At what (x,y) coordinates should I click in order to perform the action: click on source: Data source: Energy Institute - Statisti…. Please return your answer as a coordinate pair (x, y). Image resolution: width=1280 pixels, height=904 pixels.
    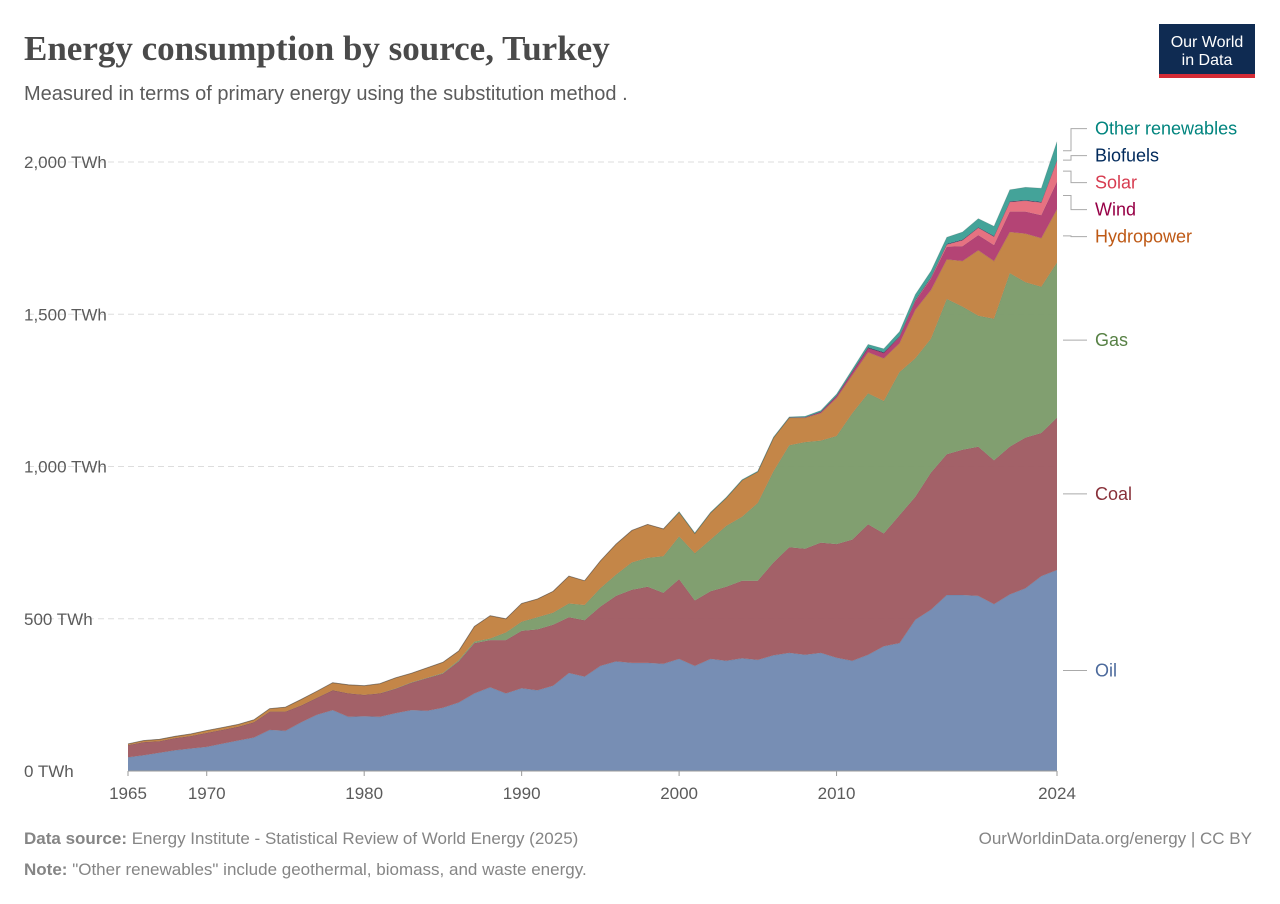
    Looking at the image, I should click on (301, 838).